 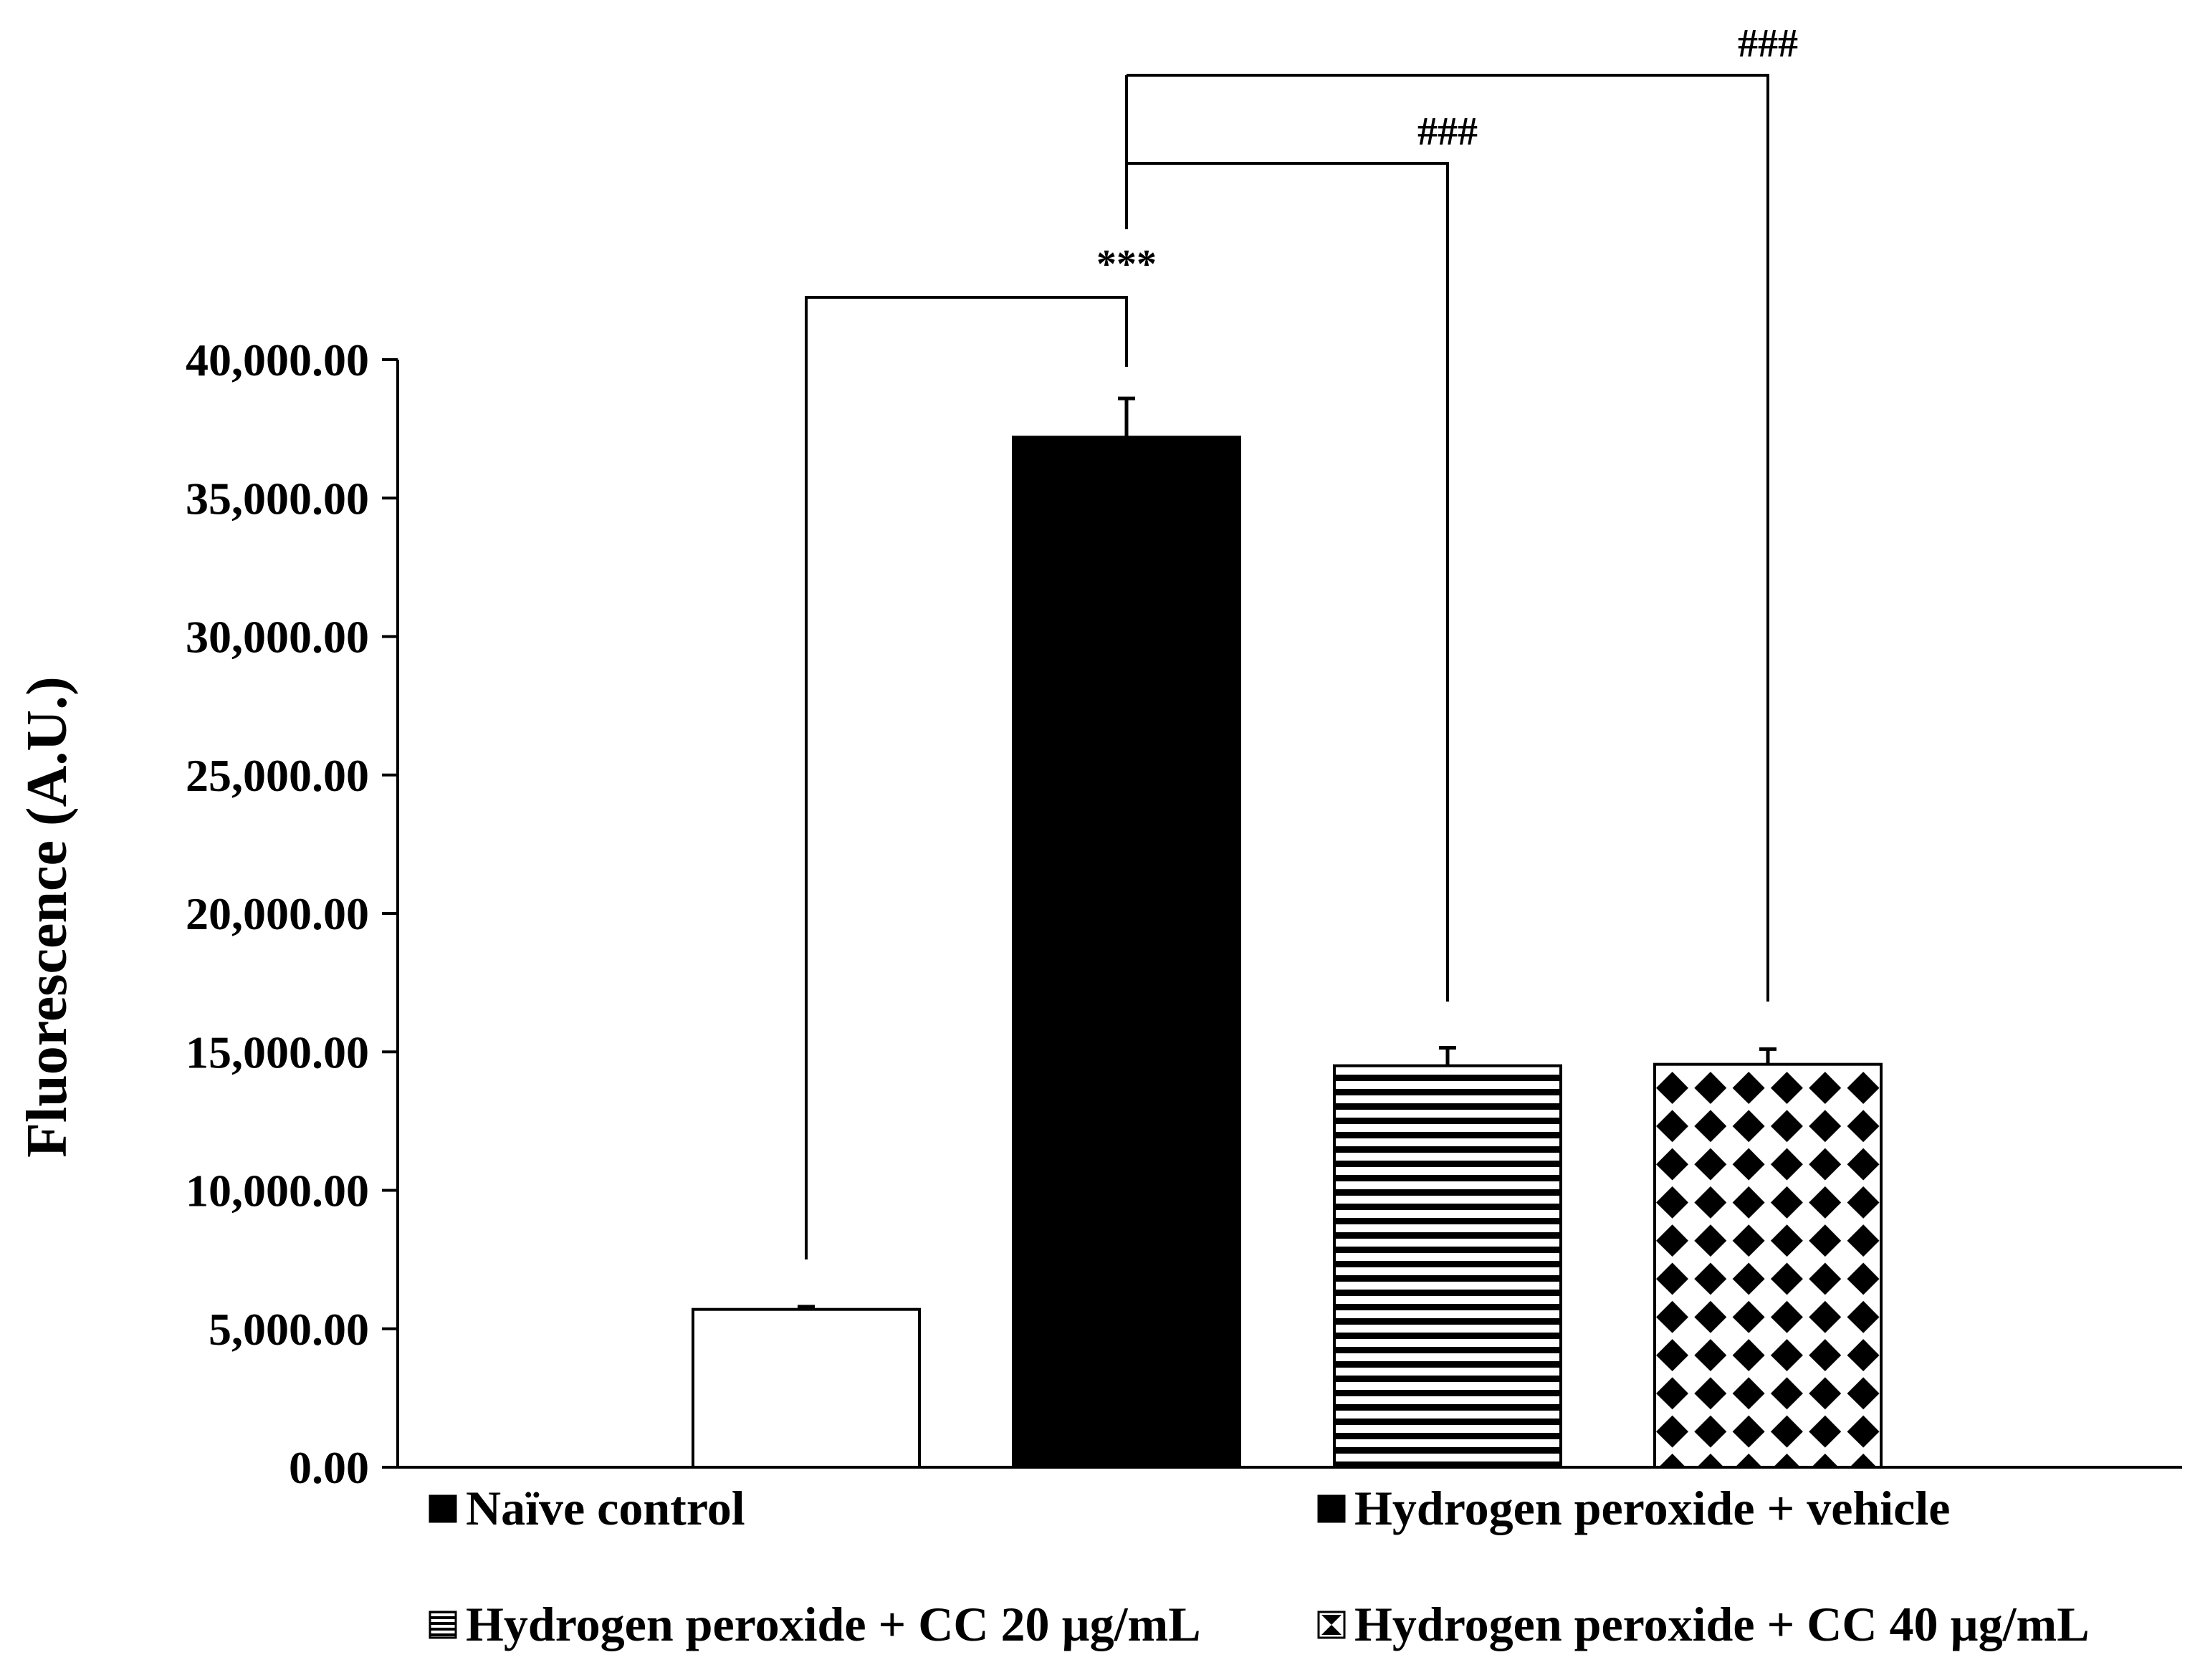 What do you see at coordinates (277, 1191) in the screenshot?
I see `y-tick-label: 10,000.00` at bounding box center [277, 1191].